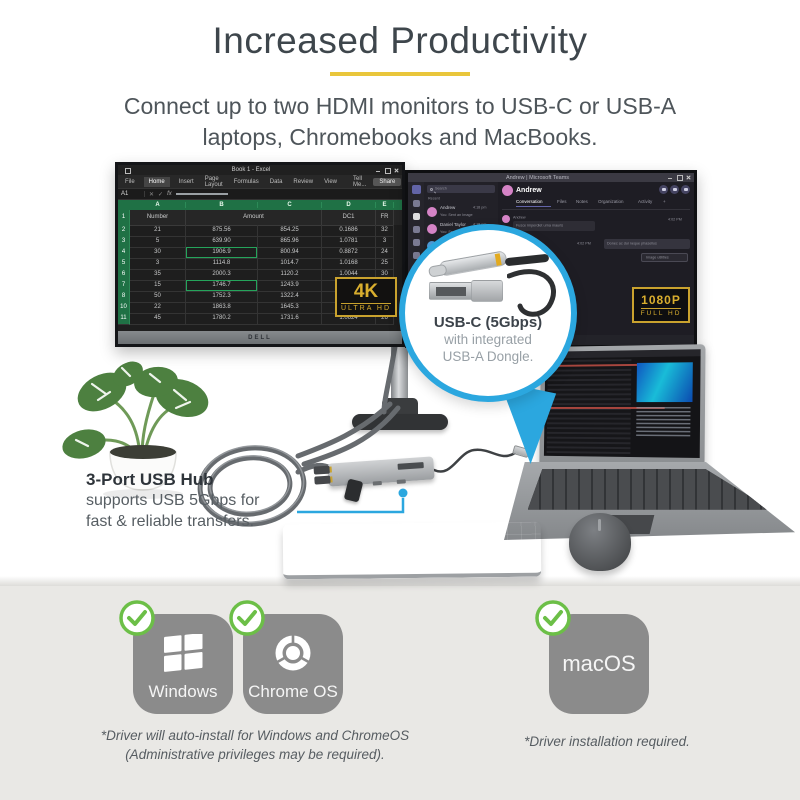 The image size is (800, 800). What do you see at coordinates (201, 194) in the screenshot?
I see `formula-content-line` at bounding box center [201, 194].